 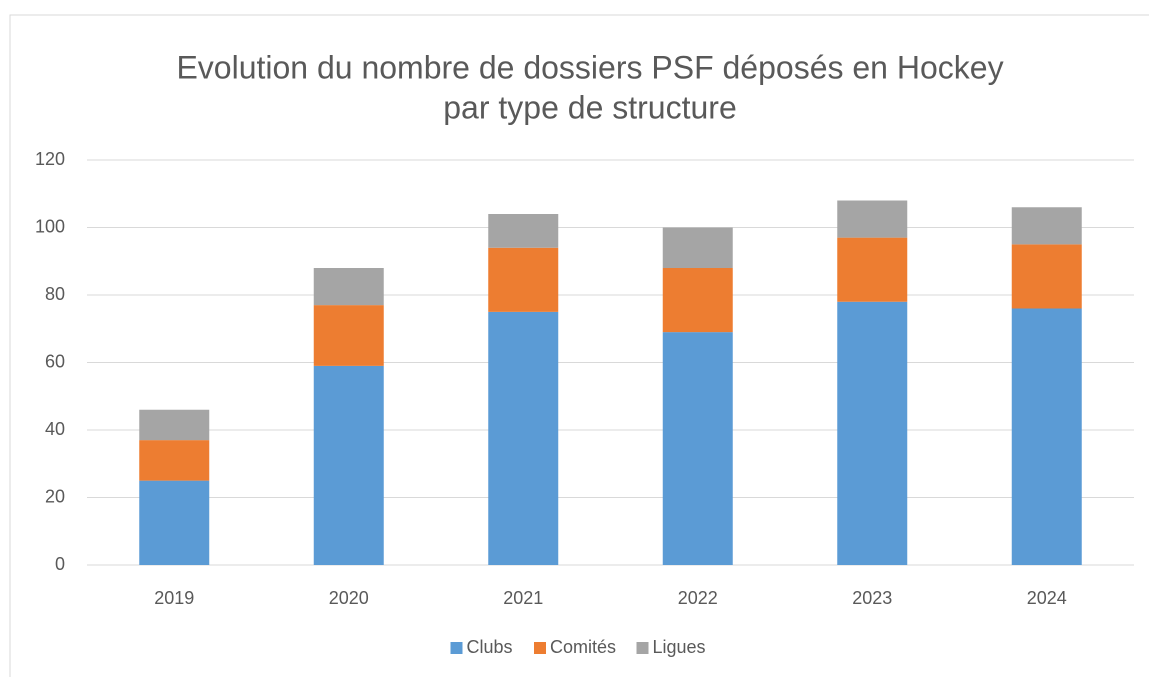 I want to click on x-tick-label: 2023, so click(x=872, y=598).